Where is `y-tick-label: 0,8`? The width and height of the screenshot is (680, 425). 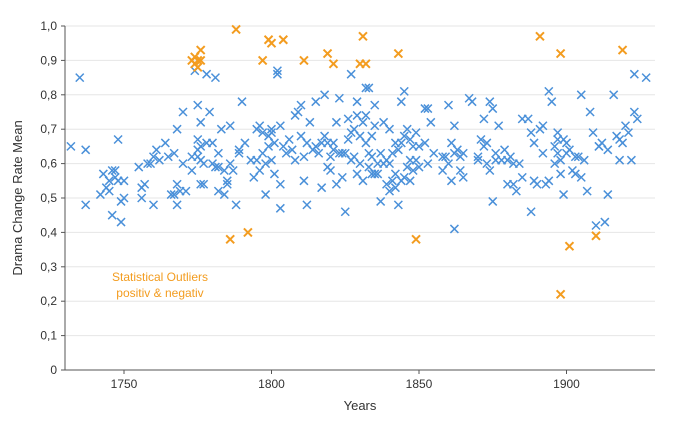
y-tick-label: 0,8 is located at coordinates (48, 95).